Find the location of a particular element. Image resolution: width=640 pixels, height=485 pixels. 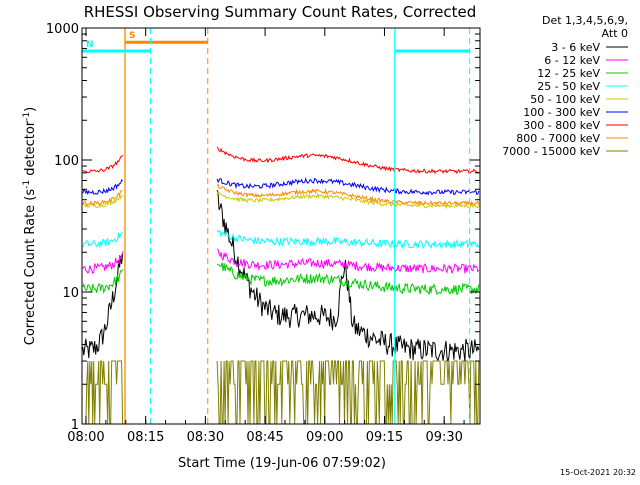

series-12-25-kev-line-b is located at coordinates (348, 279).